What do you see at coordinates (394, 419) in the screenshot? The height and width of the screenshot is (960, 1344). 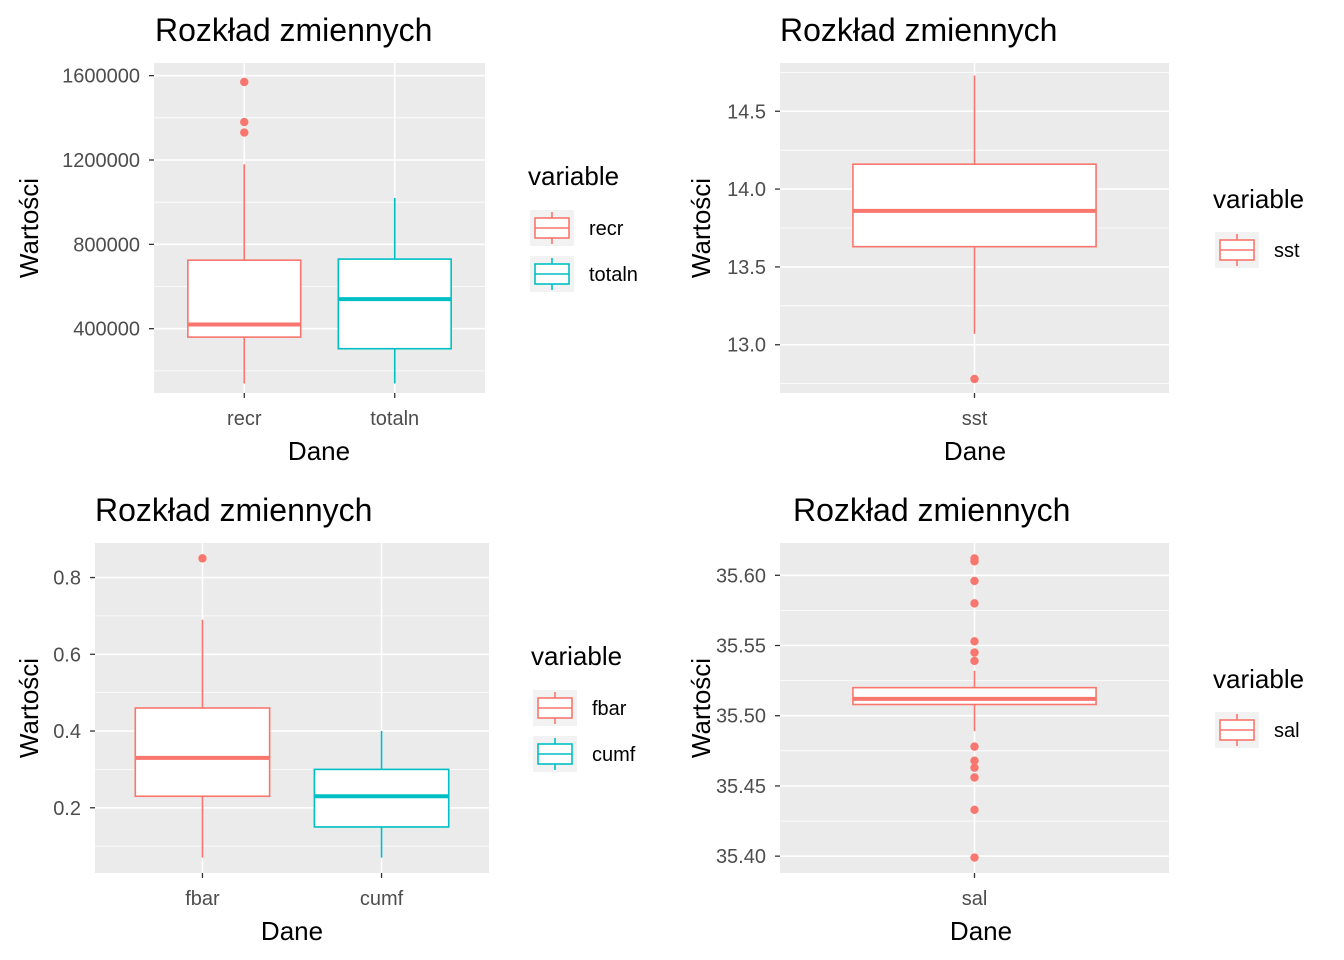 I see `x-tick-label: totaln` at bounding box center [394, 419].